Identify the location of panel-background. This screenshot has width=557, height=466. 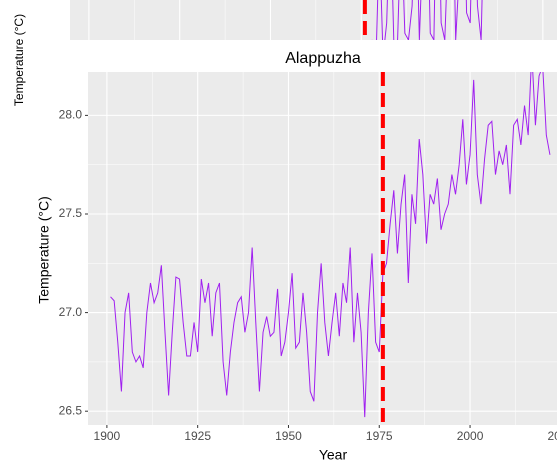
(313, 20).